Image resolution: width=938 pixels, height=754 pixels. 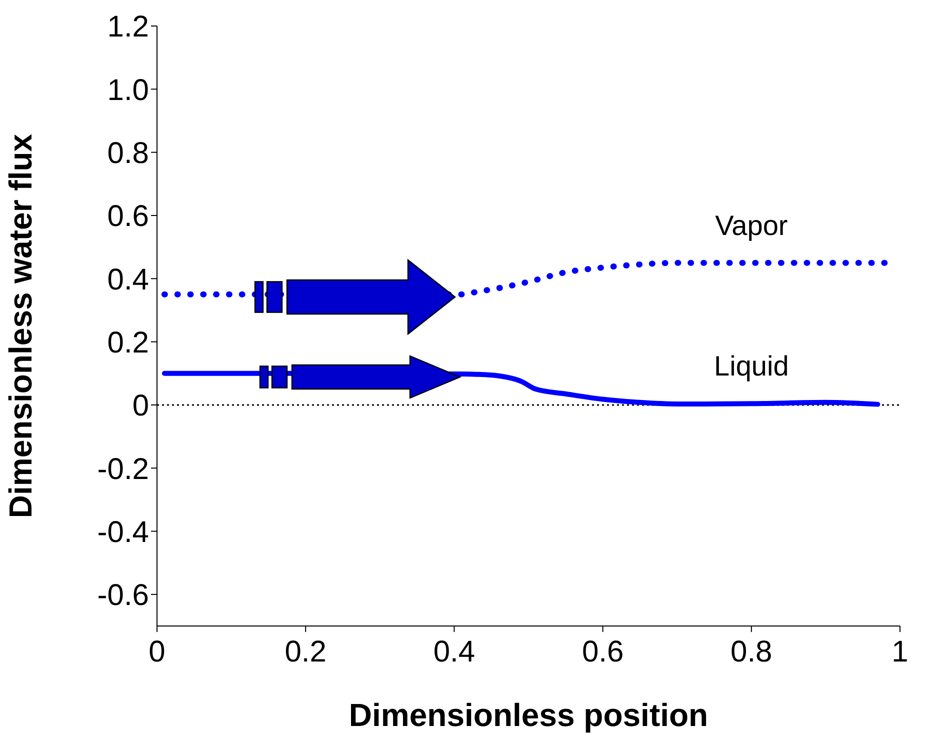 I want to click on y-tick-label: 1.0, so click(x=128, y=90).